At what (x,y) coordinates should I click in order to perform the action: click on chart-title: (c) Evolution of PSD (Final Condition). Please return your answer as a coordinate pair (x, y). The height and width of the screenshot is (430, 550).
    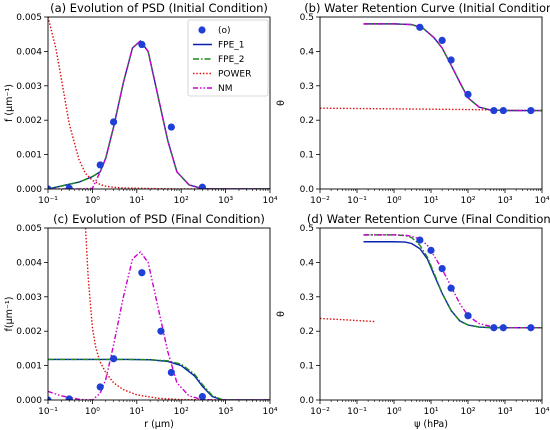
    Looking at the image, I should click on (159, 219).